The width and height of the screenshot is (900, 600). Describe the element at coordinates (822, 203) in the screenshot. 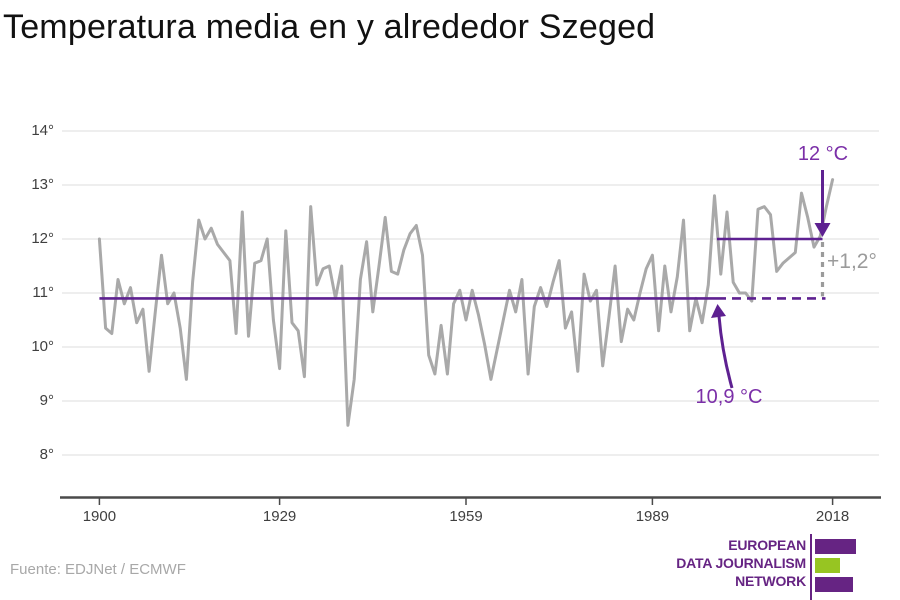

I see `arrow-down-icon` at that location.